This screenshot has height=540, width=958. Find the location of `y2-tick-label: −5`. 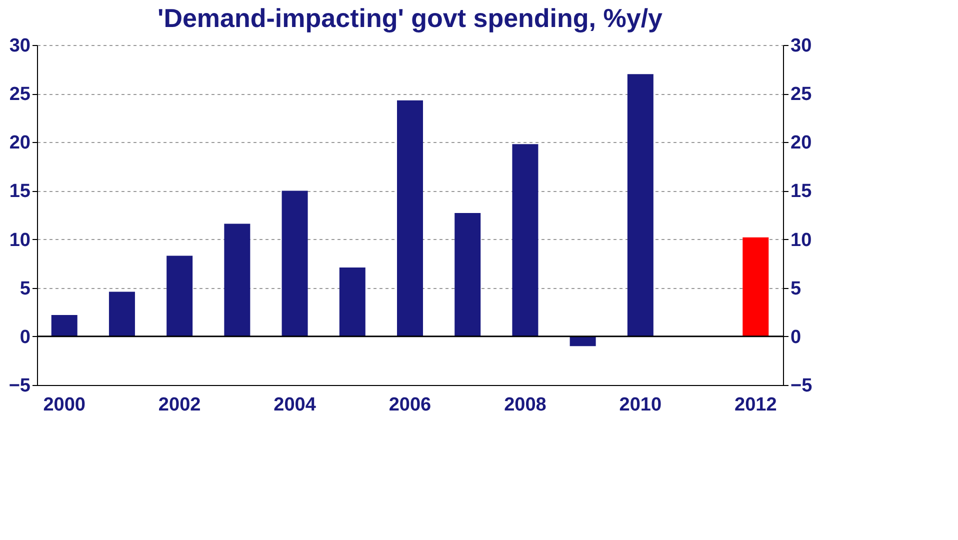

y2-tick-label: −5 is located at coordinates (801, 386).